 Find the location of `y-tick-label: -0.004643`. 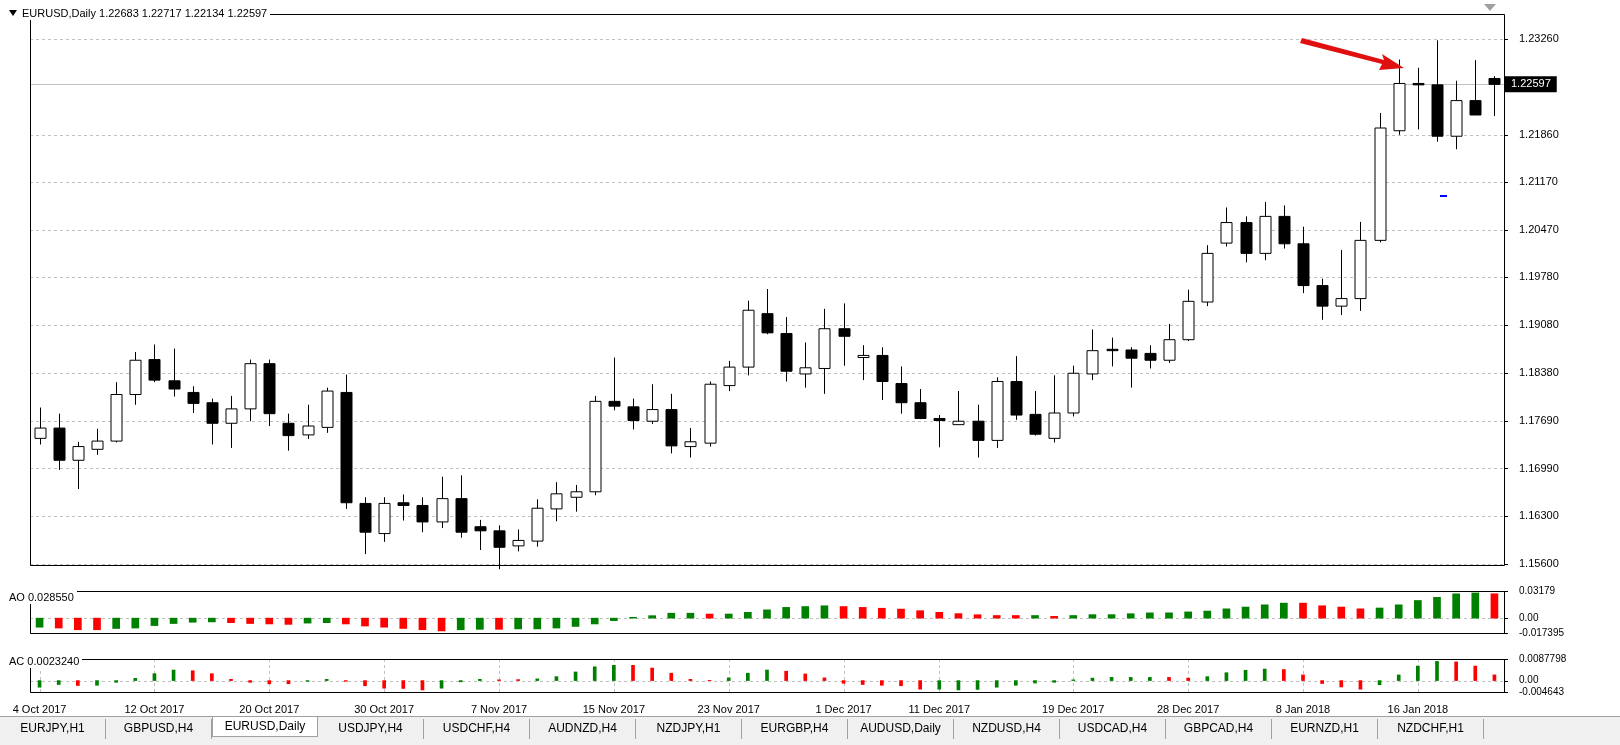

y-tick-label: -0.004643 is located at coordinates (1542, 691).